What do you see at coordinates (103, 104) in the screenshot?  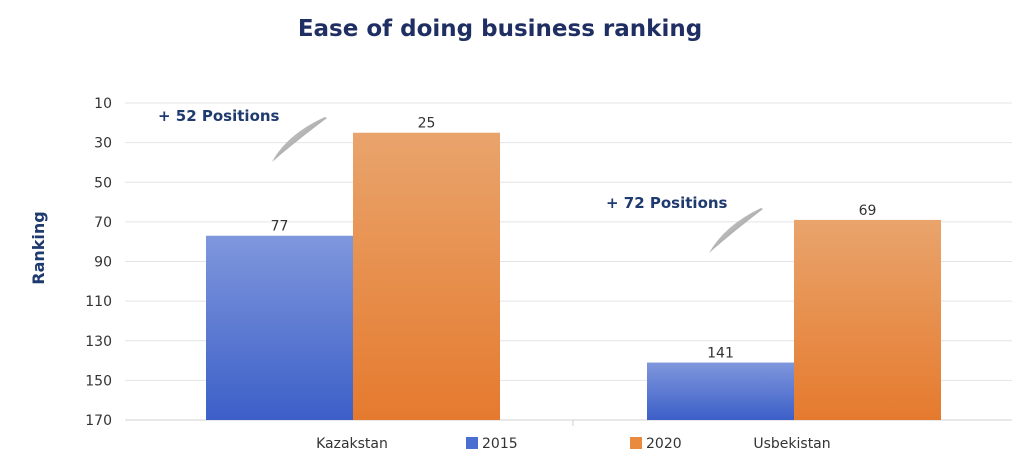 I see `y-tick-label: 10` at bounding box center [103, 104].